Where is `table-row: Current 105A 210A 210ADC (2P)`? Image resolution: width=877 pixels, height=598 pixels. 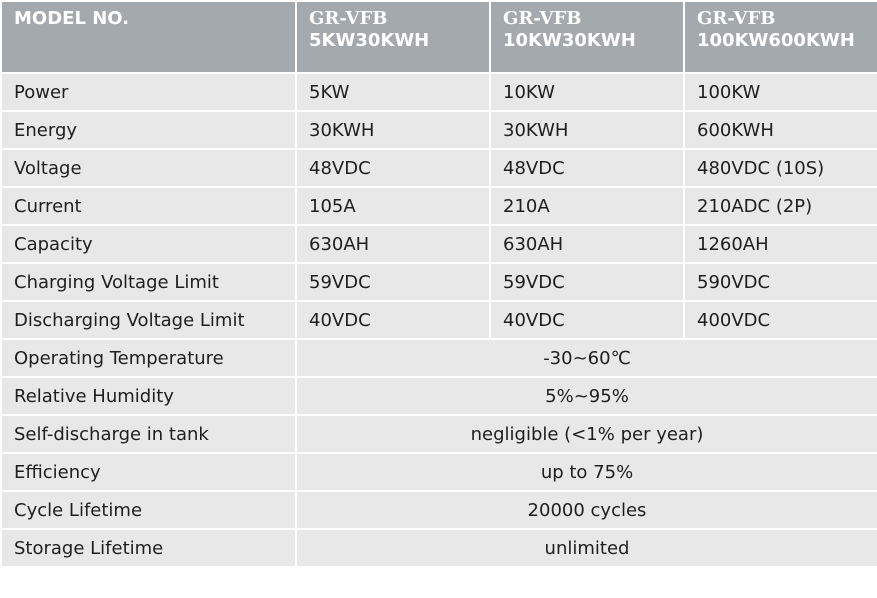
table-row: Current 105A 210A 210ADC (2P) is located at coordinates (438, 206).